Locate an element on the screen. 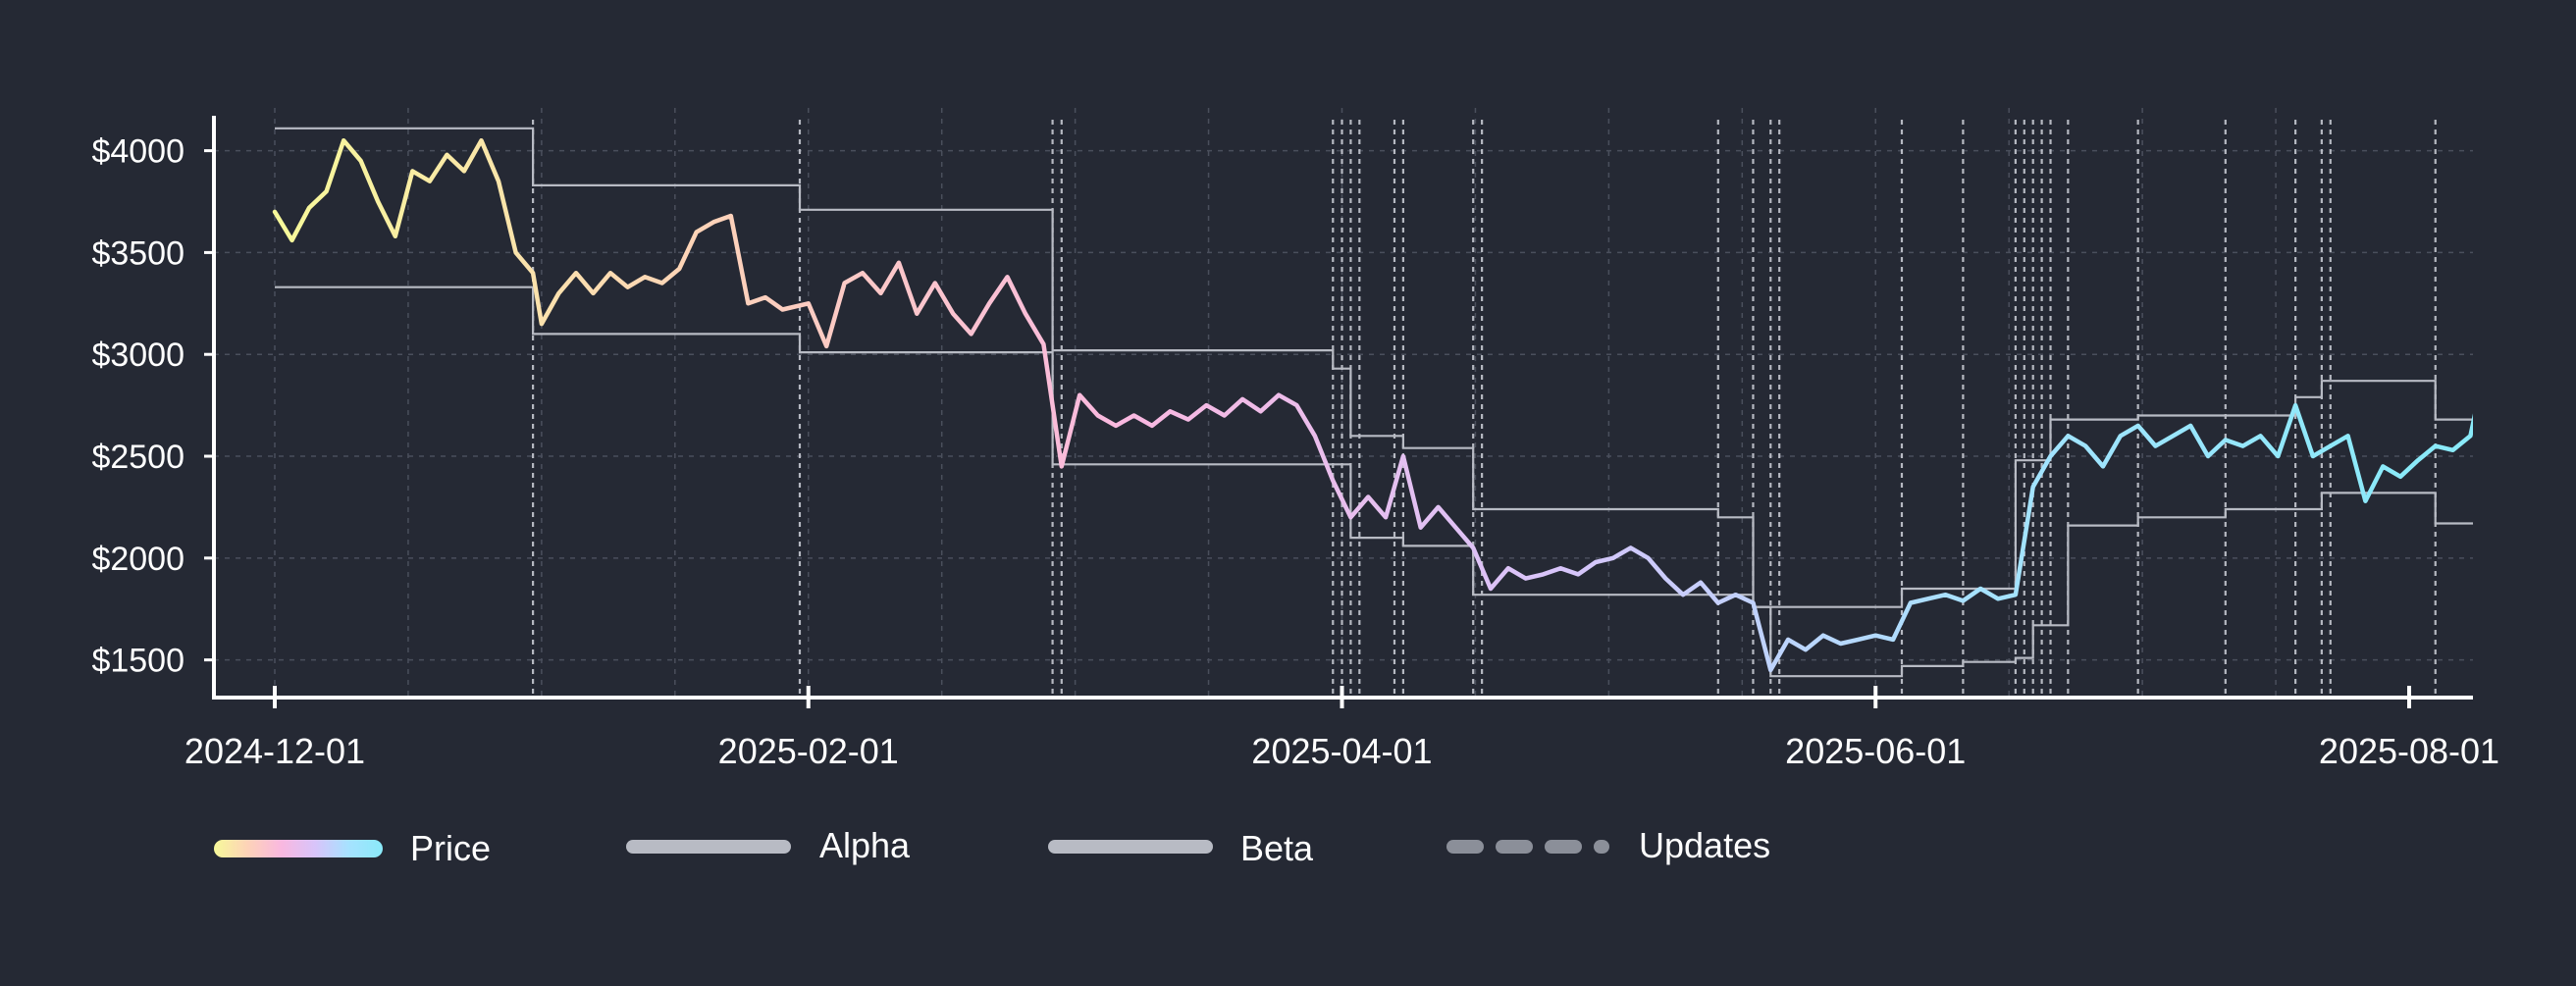  legend-alpha-label: Alpha is located at coordinates (865, 845).